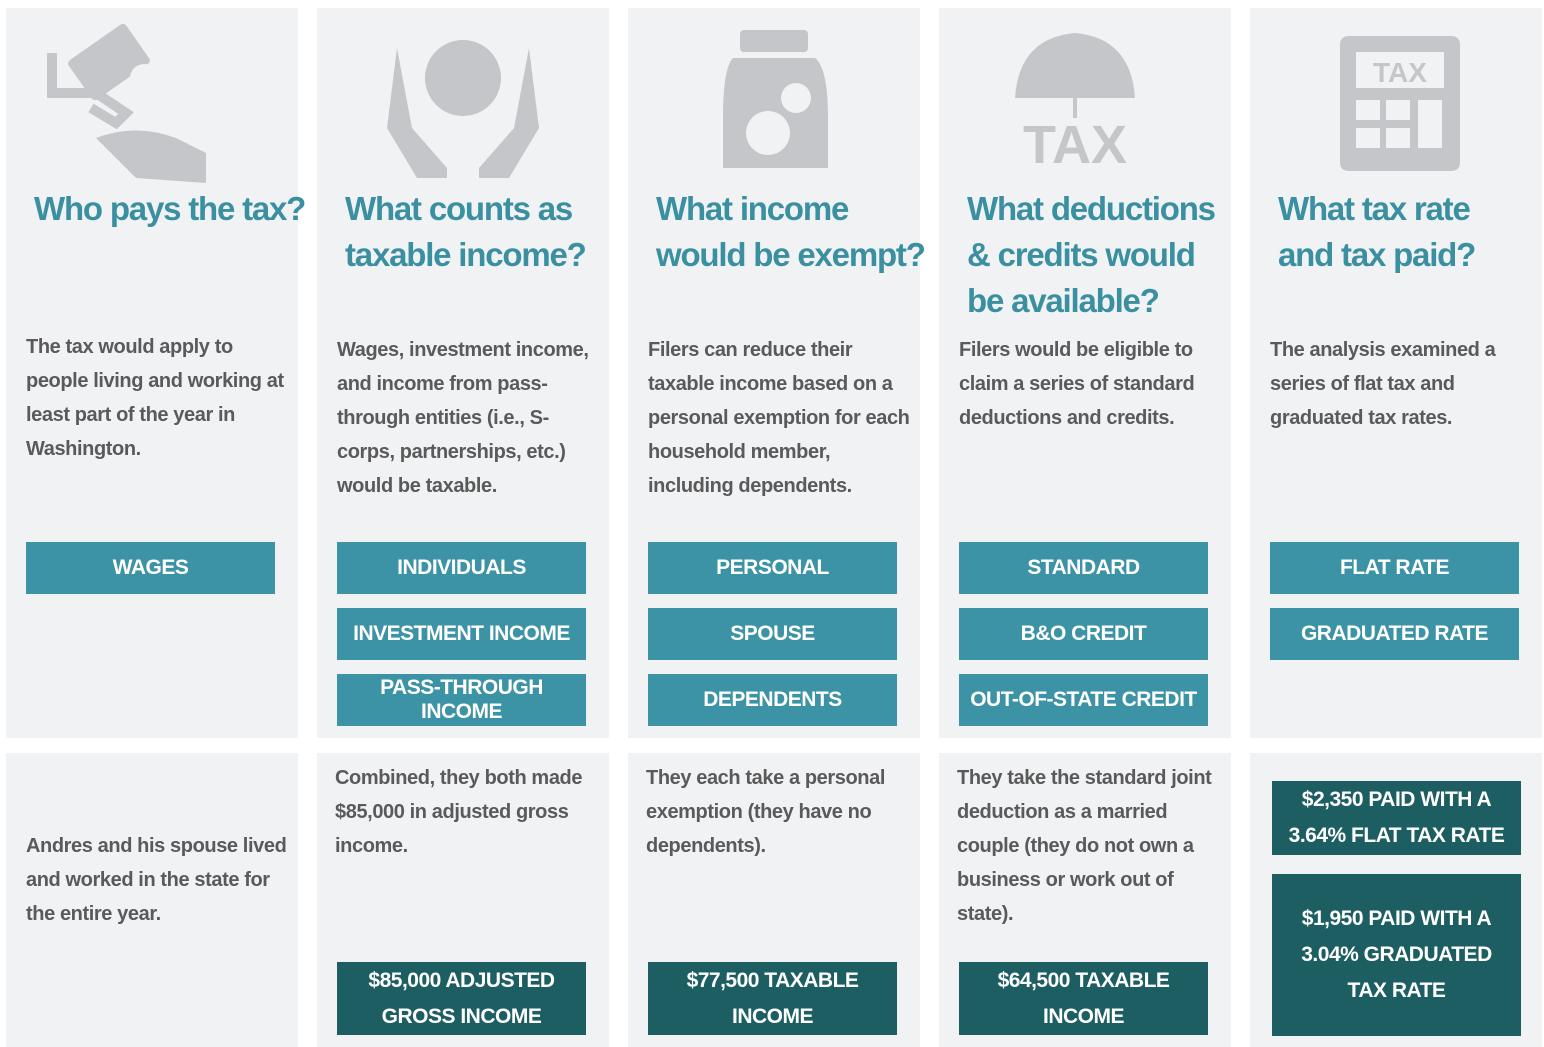  What do you see at coordinates (791, 232) in the screenshot?
I see `column-title: What income would be exempt?` at bounding box center [791, 232].